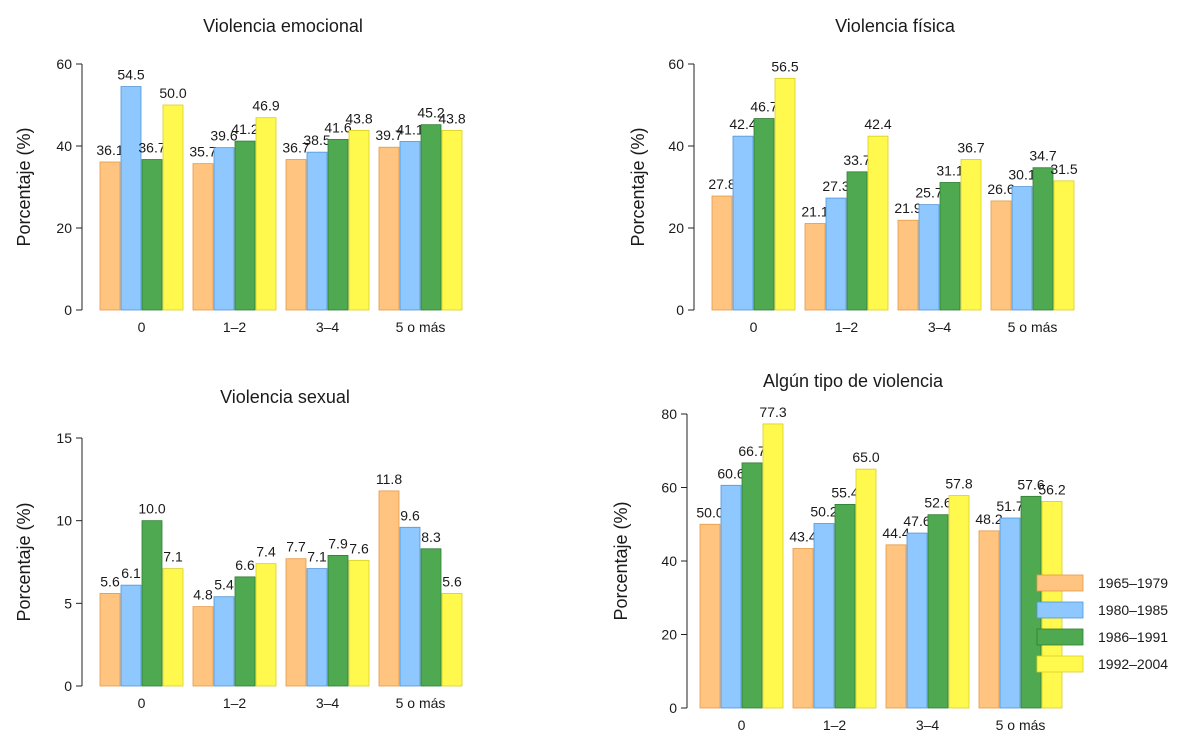 Image resolution: width=1190 pixels, height=731 pixels. What do you see at coordinates (223, 136) in the screenshot?
I see `data-label: 39.6` at bounding box center [223, 136].